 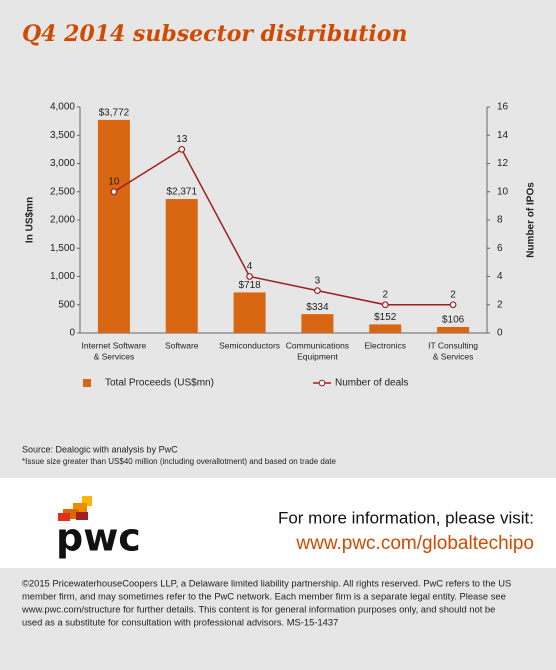 What do you see at coordinates (385, 317) in the screenshot?
I see `bar-value-label: $152` at bounding box center [385, 317].